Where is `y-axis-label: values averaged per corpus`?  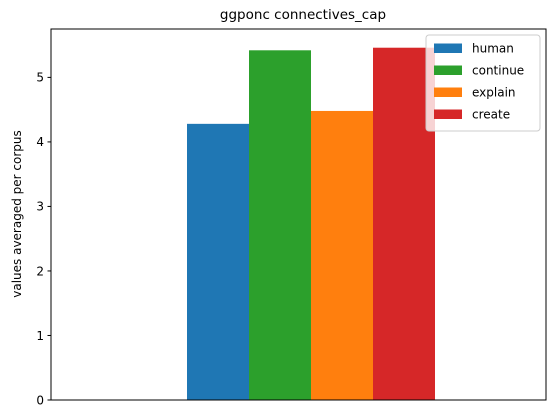 y-axis-label: values averaged per corpus is located at coordinates (17, 214).